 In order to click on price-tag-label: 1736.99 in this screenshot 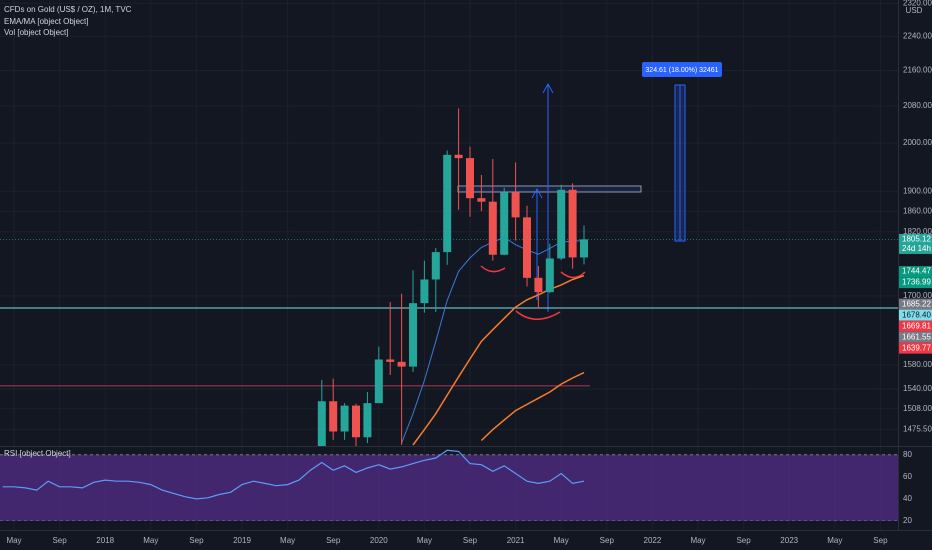, I will do `click(916, 282)`.